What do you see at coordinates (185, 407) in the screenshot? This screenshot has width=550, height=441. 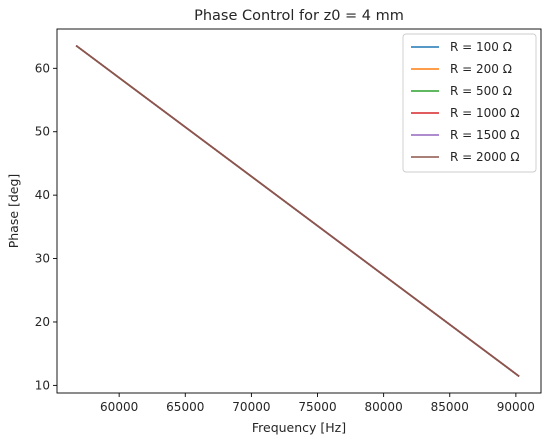 I see `x-tick-label: 65000` at bounding box center [185, 407].